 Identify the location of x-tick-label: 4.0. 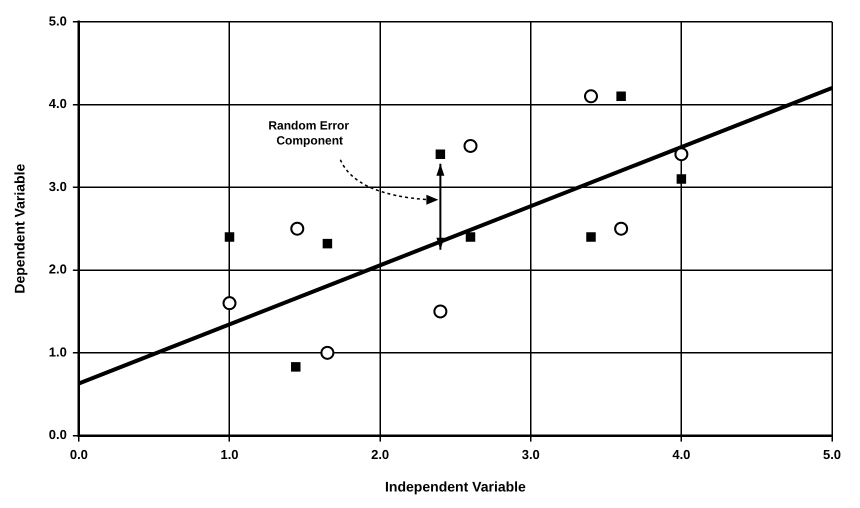
(681, 454).